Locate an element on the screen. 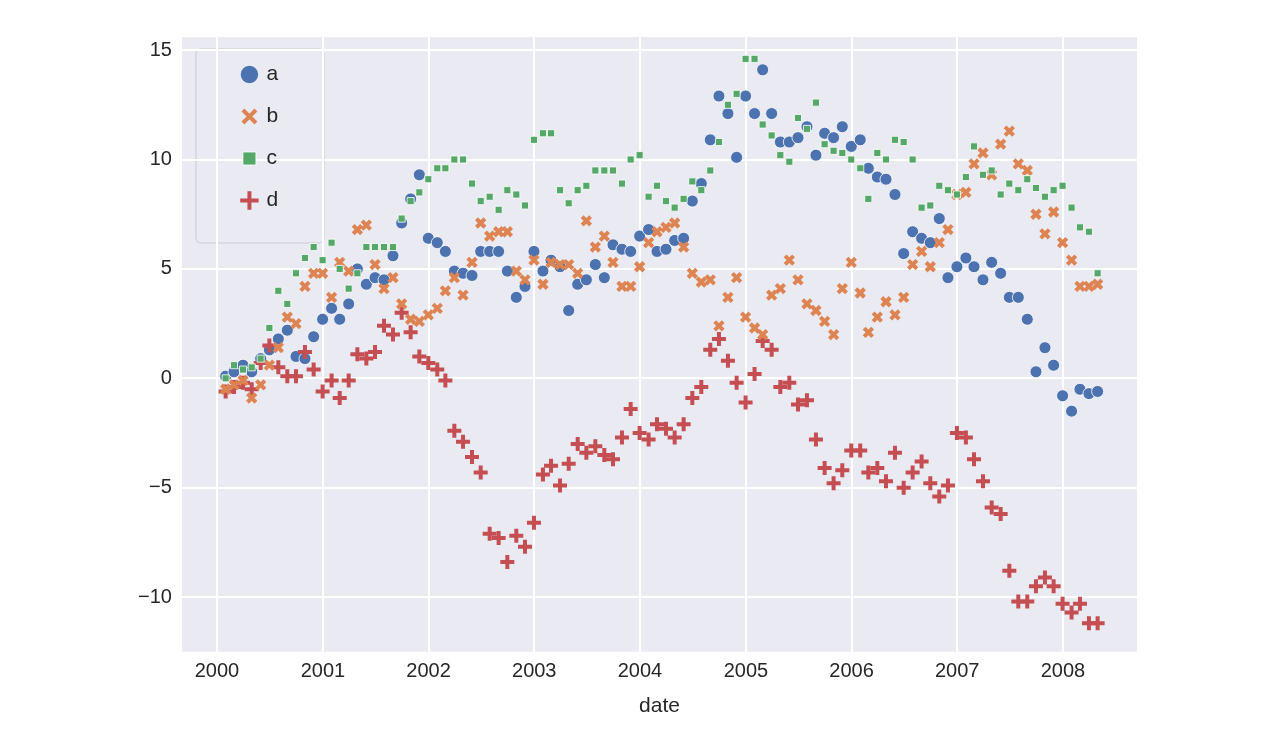 This screenshot has height=753, width=1280. x-tick-label: 2008 is located at coordinates (1063, 670).